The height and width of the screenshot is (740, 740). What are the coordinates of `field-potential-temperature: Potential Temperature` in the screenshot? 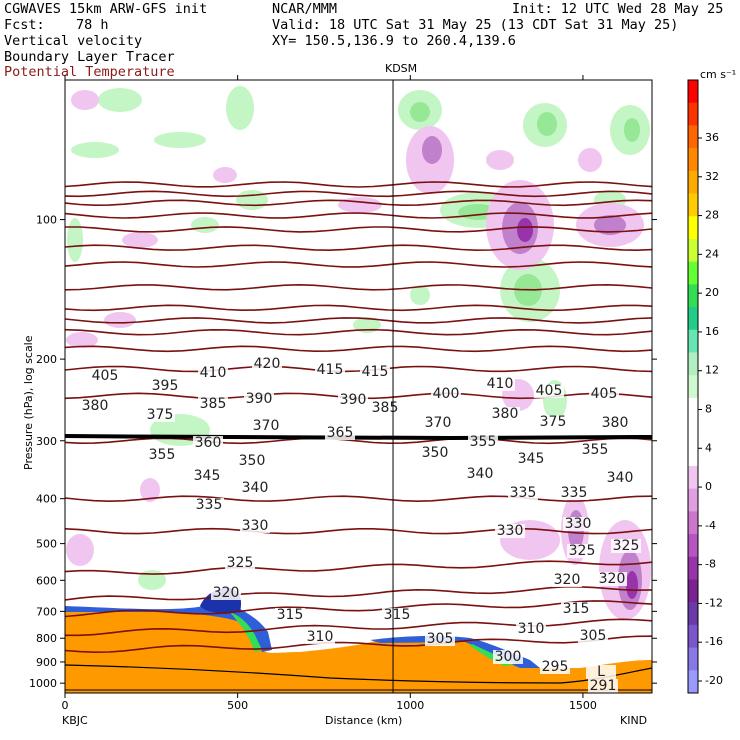 It's located at (89, 72).